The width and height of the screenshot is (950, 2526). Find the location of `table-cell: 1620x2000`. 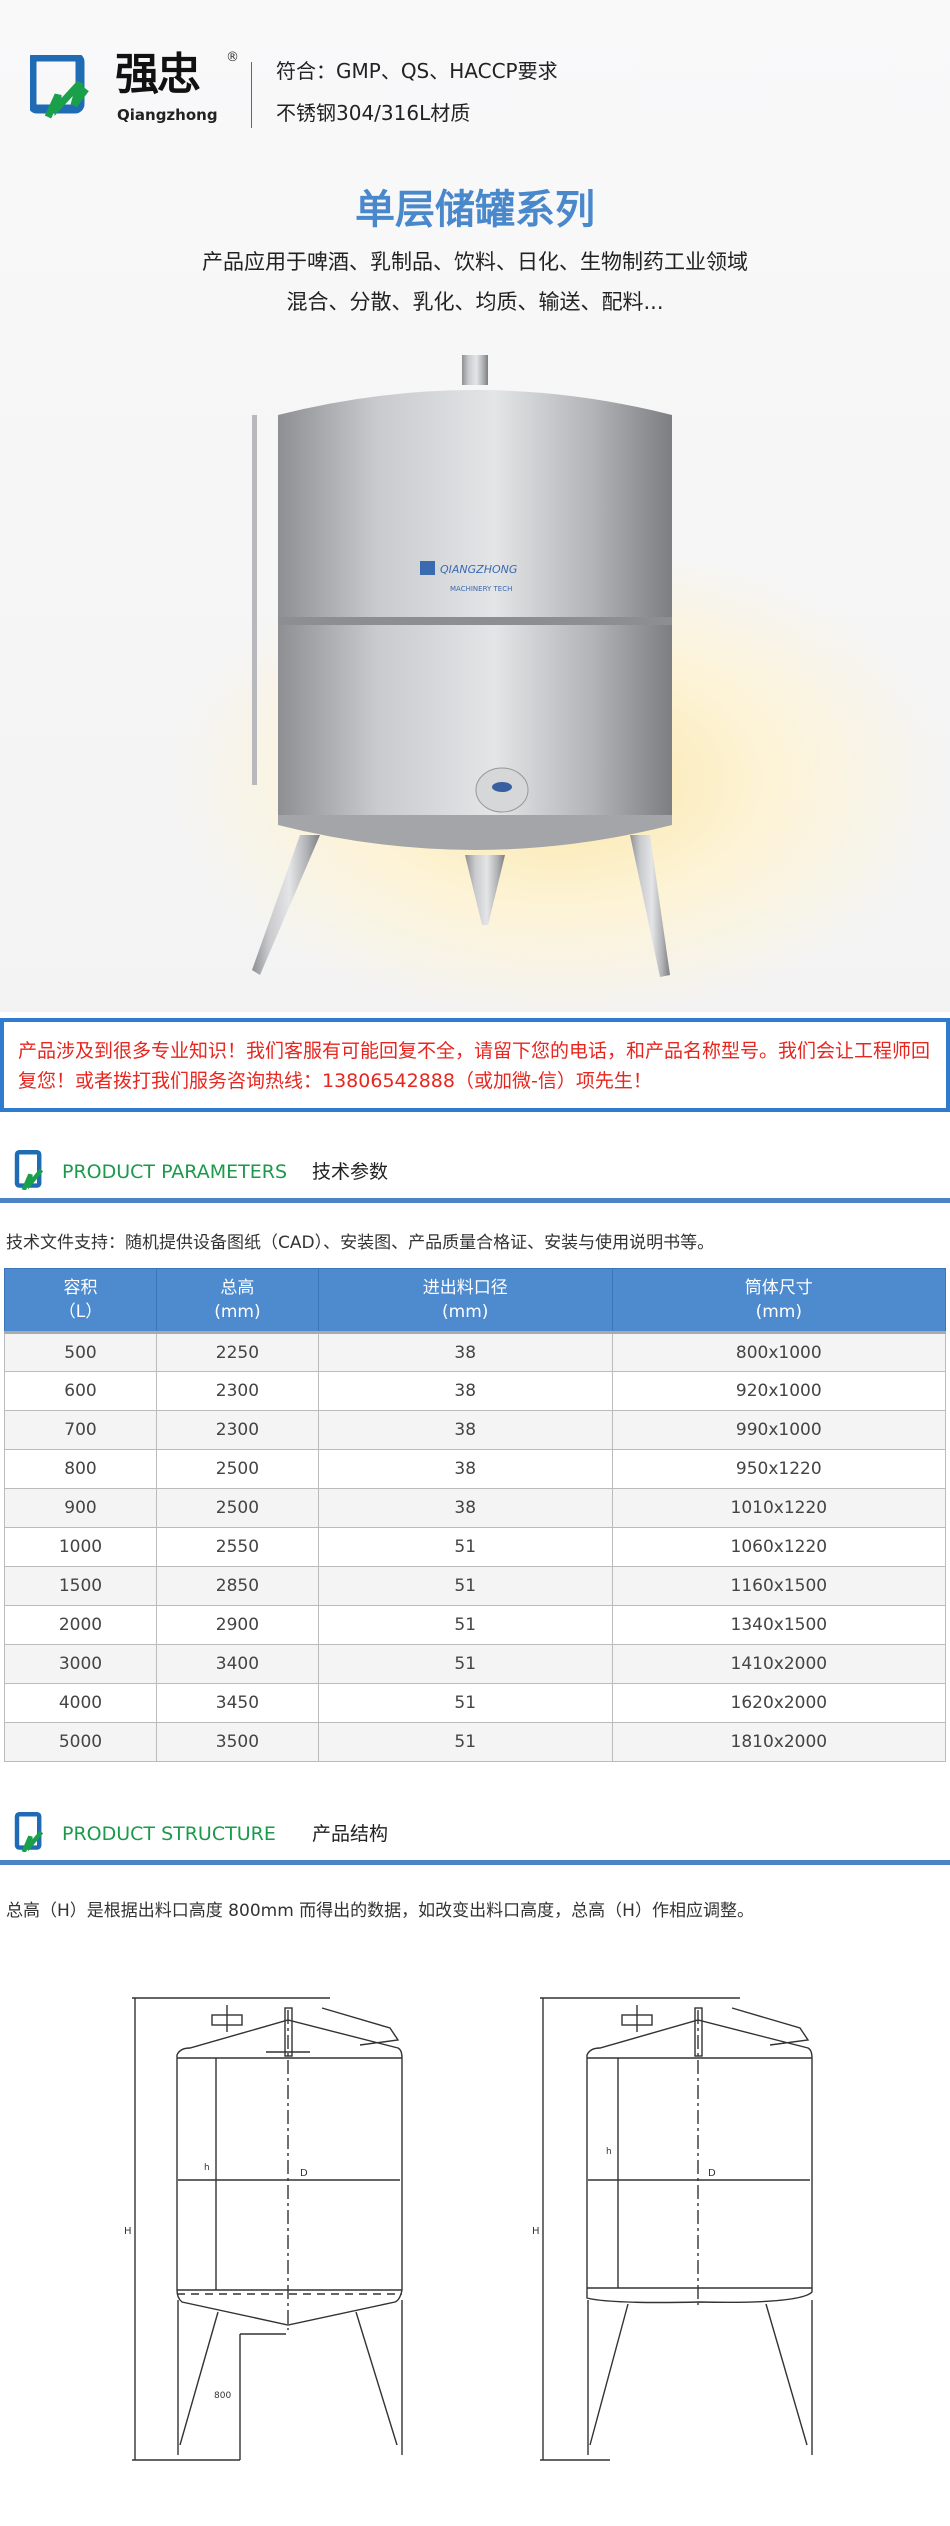

table-cell: 1620x2000 is located at coordinates (779, 1703).